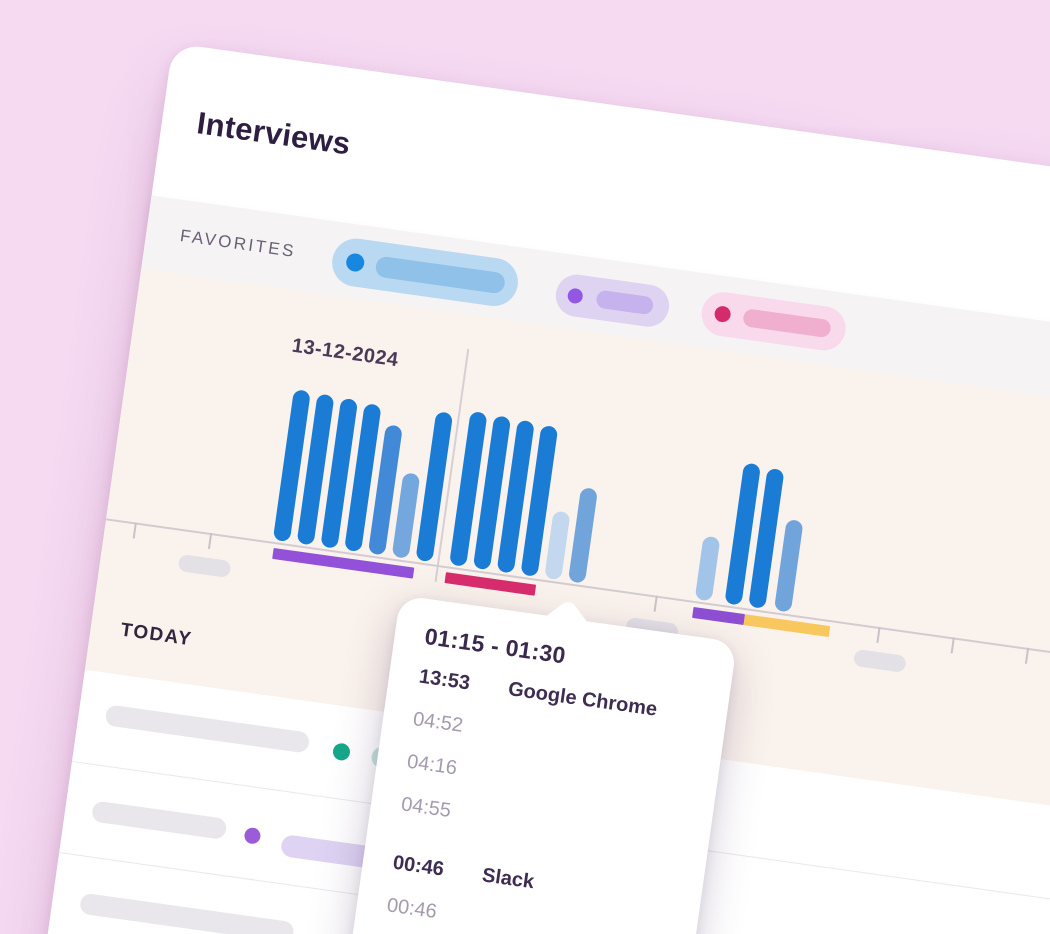  What do you see at coordinates (238, 243) in the screenshot?
I see `favorites-label: FAVORITES` at bounding box center [238, 243].